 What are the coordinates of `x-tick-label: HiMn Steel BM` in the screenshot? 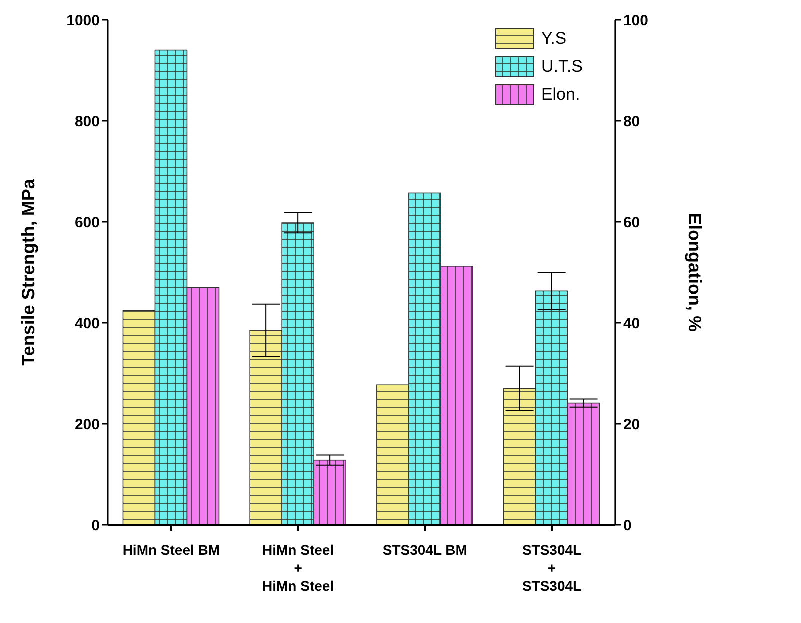 It's located at (171, 550).